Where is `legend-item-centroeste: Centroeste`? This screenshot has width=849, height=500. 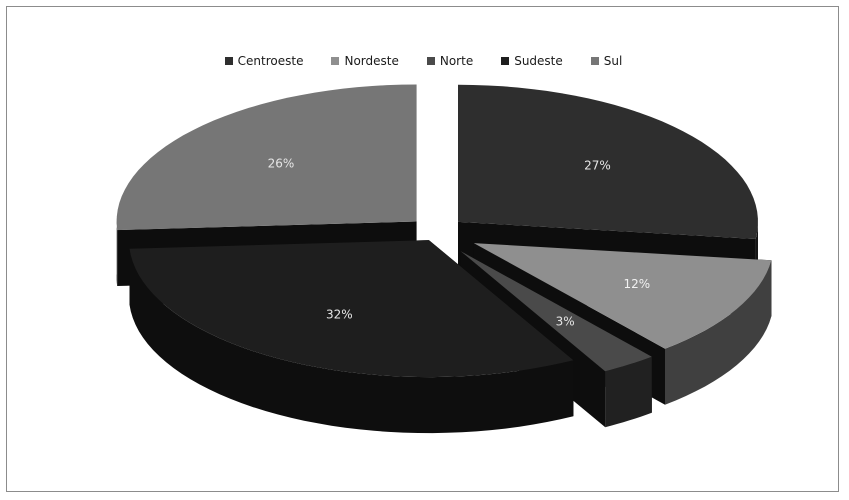
legend-item-centroeste: Centroeste is located at coordinates (264, 61).